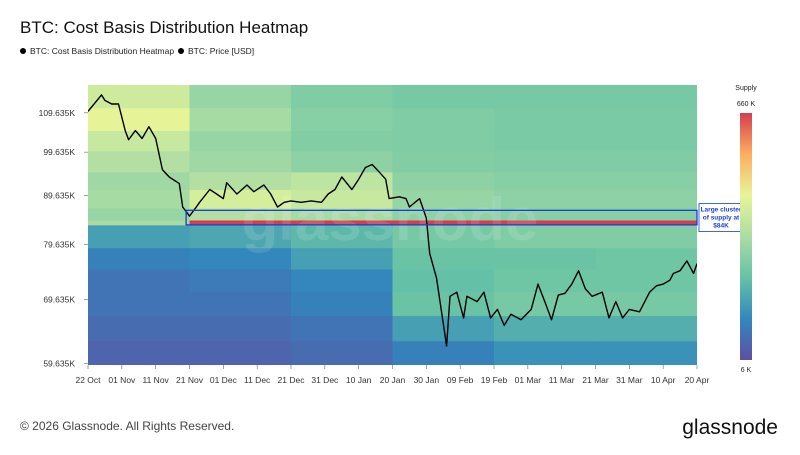 This screenshot has width=800, height=455. What do you see at coordinates (359, 380) in the screenshot?
I see `x-tick-label: 10 Jan` at bounding box center [359, 380].